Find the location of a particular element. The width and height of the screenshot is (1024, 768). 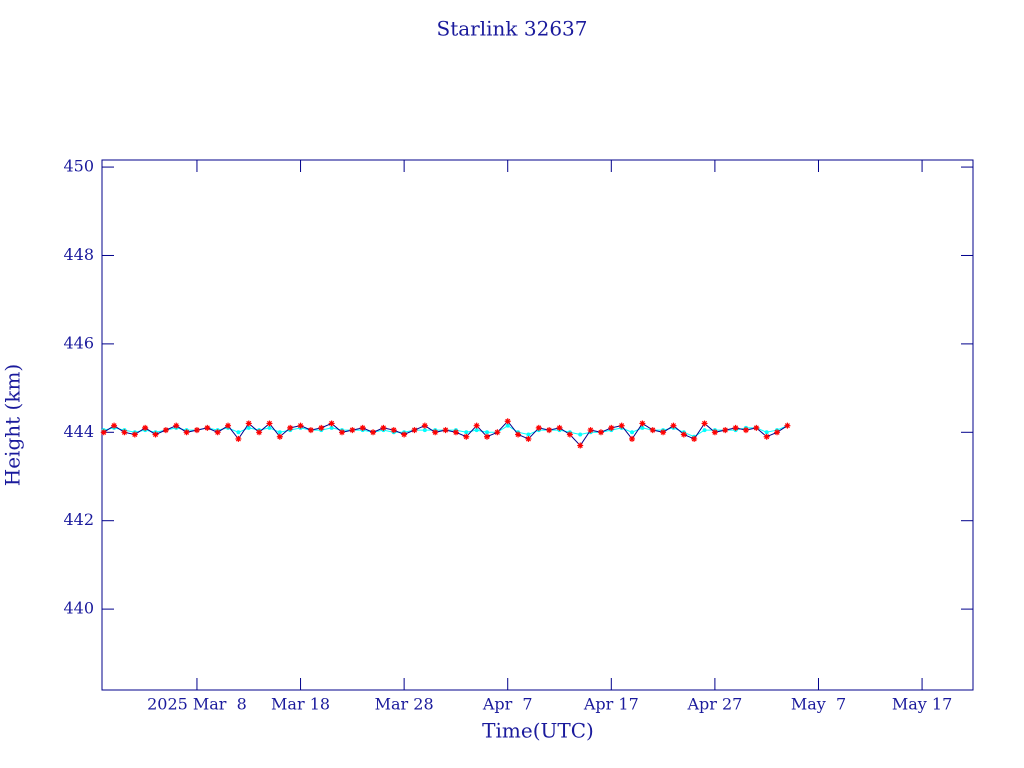

x-tick-label: Mar 28 is located at coordinates (404, 704).